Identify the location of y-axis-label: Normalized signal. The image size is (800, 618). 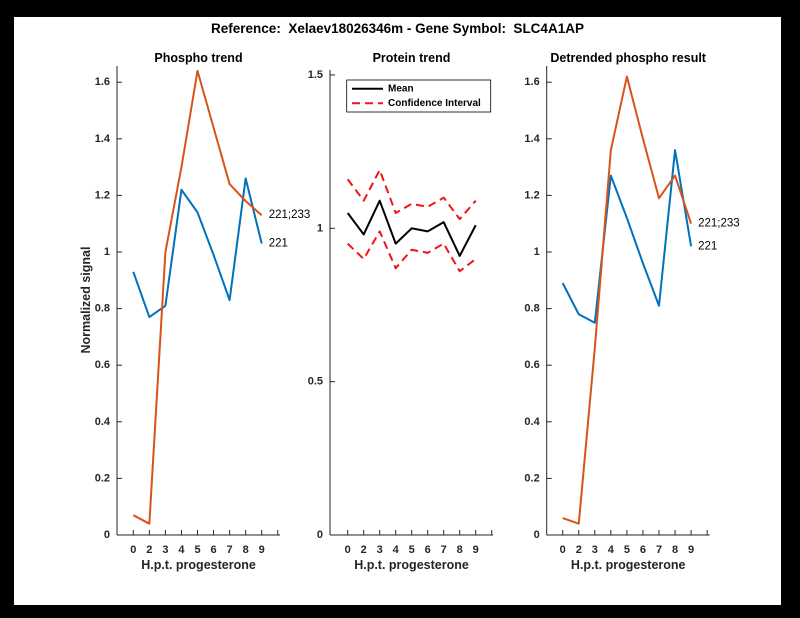
(86, 300).